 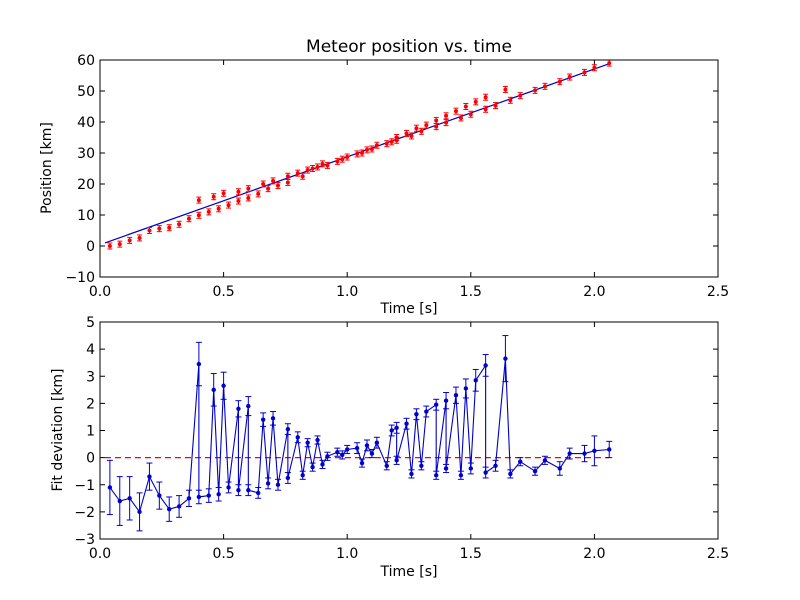 What do you see at coordinates (84, 540) in the screenshot?
I see `y-tick-label: −3` at bounding box center [84, 540].